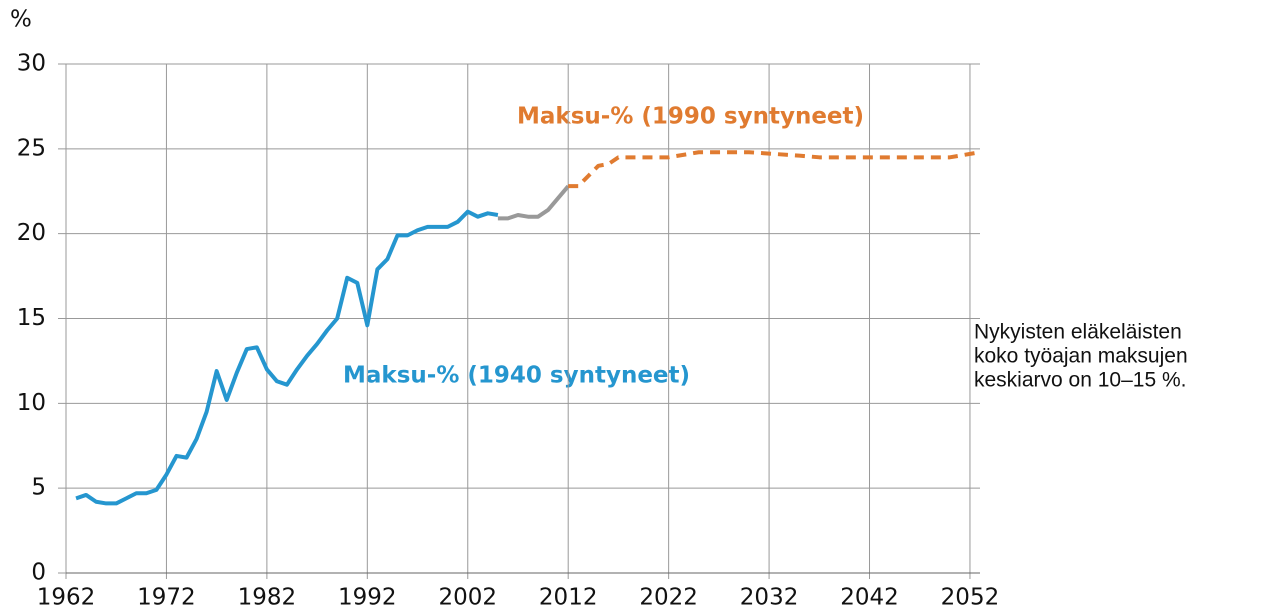  What do you see at coordinates (869, 598) in the screenshot?
I see `x-tick-label: 2042` at bounding box center [869, 598].